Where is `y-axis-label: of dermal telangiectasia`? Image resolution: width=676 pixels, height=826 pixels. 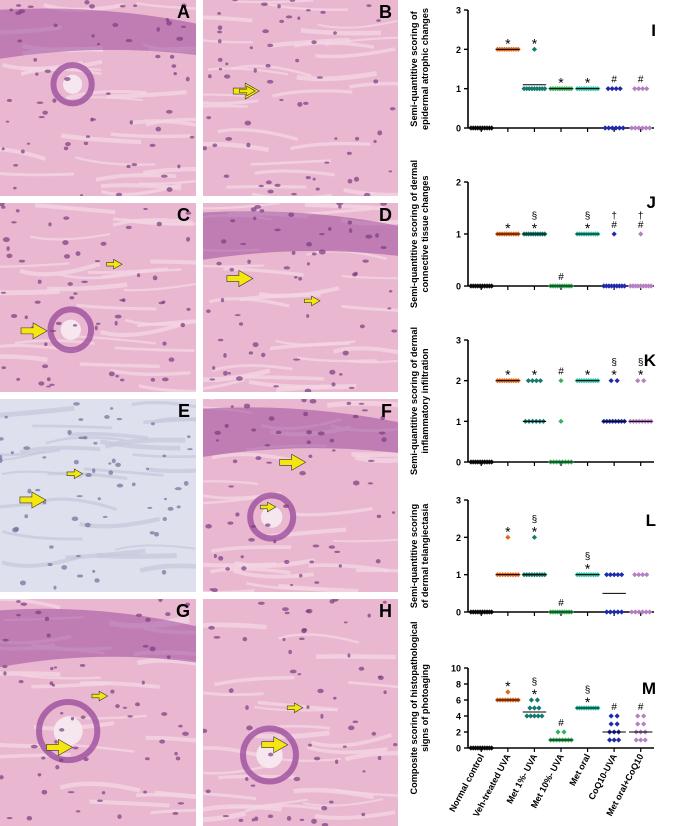 y-axis-label: of dermal telangiectasia is located at coordinates (425, 556).